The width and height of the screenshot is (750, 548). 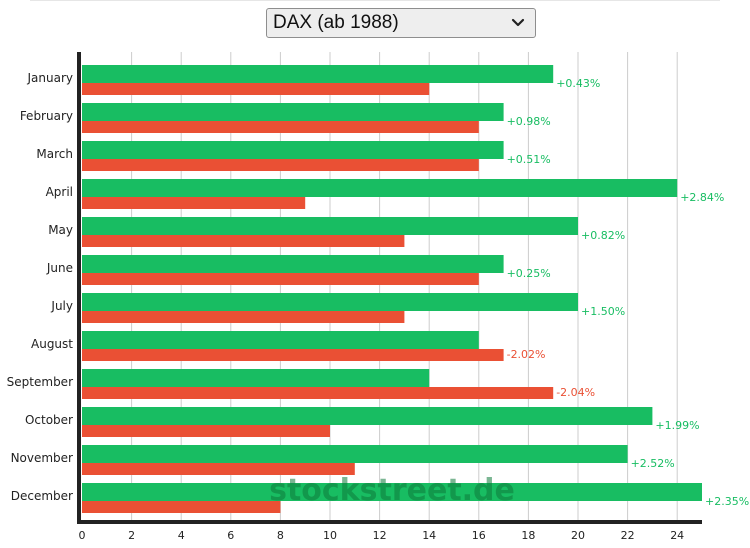 I want to click on data-label: +2.52%, so click(x=653, y=463).